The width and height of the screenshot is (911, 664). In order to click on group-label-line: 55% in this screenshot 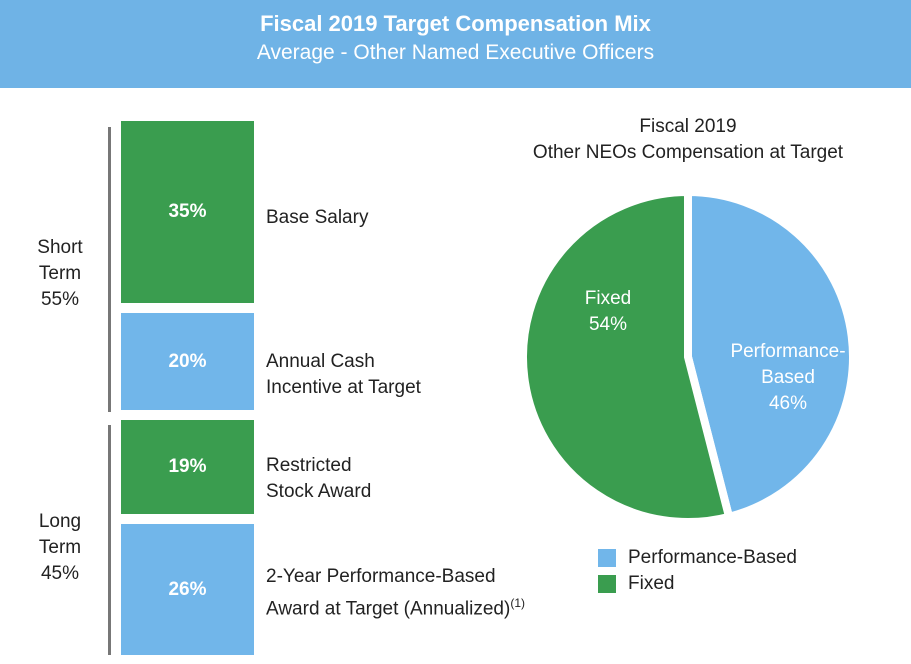, I will do `click(60, 299)`.